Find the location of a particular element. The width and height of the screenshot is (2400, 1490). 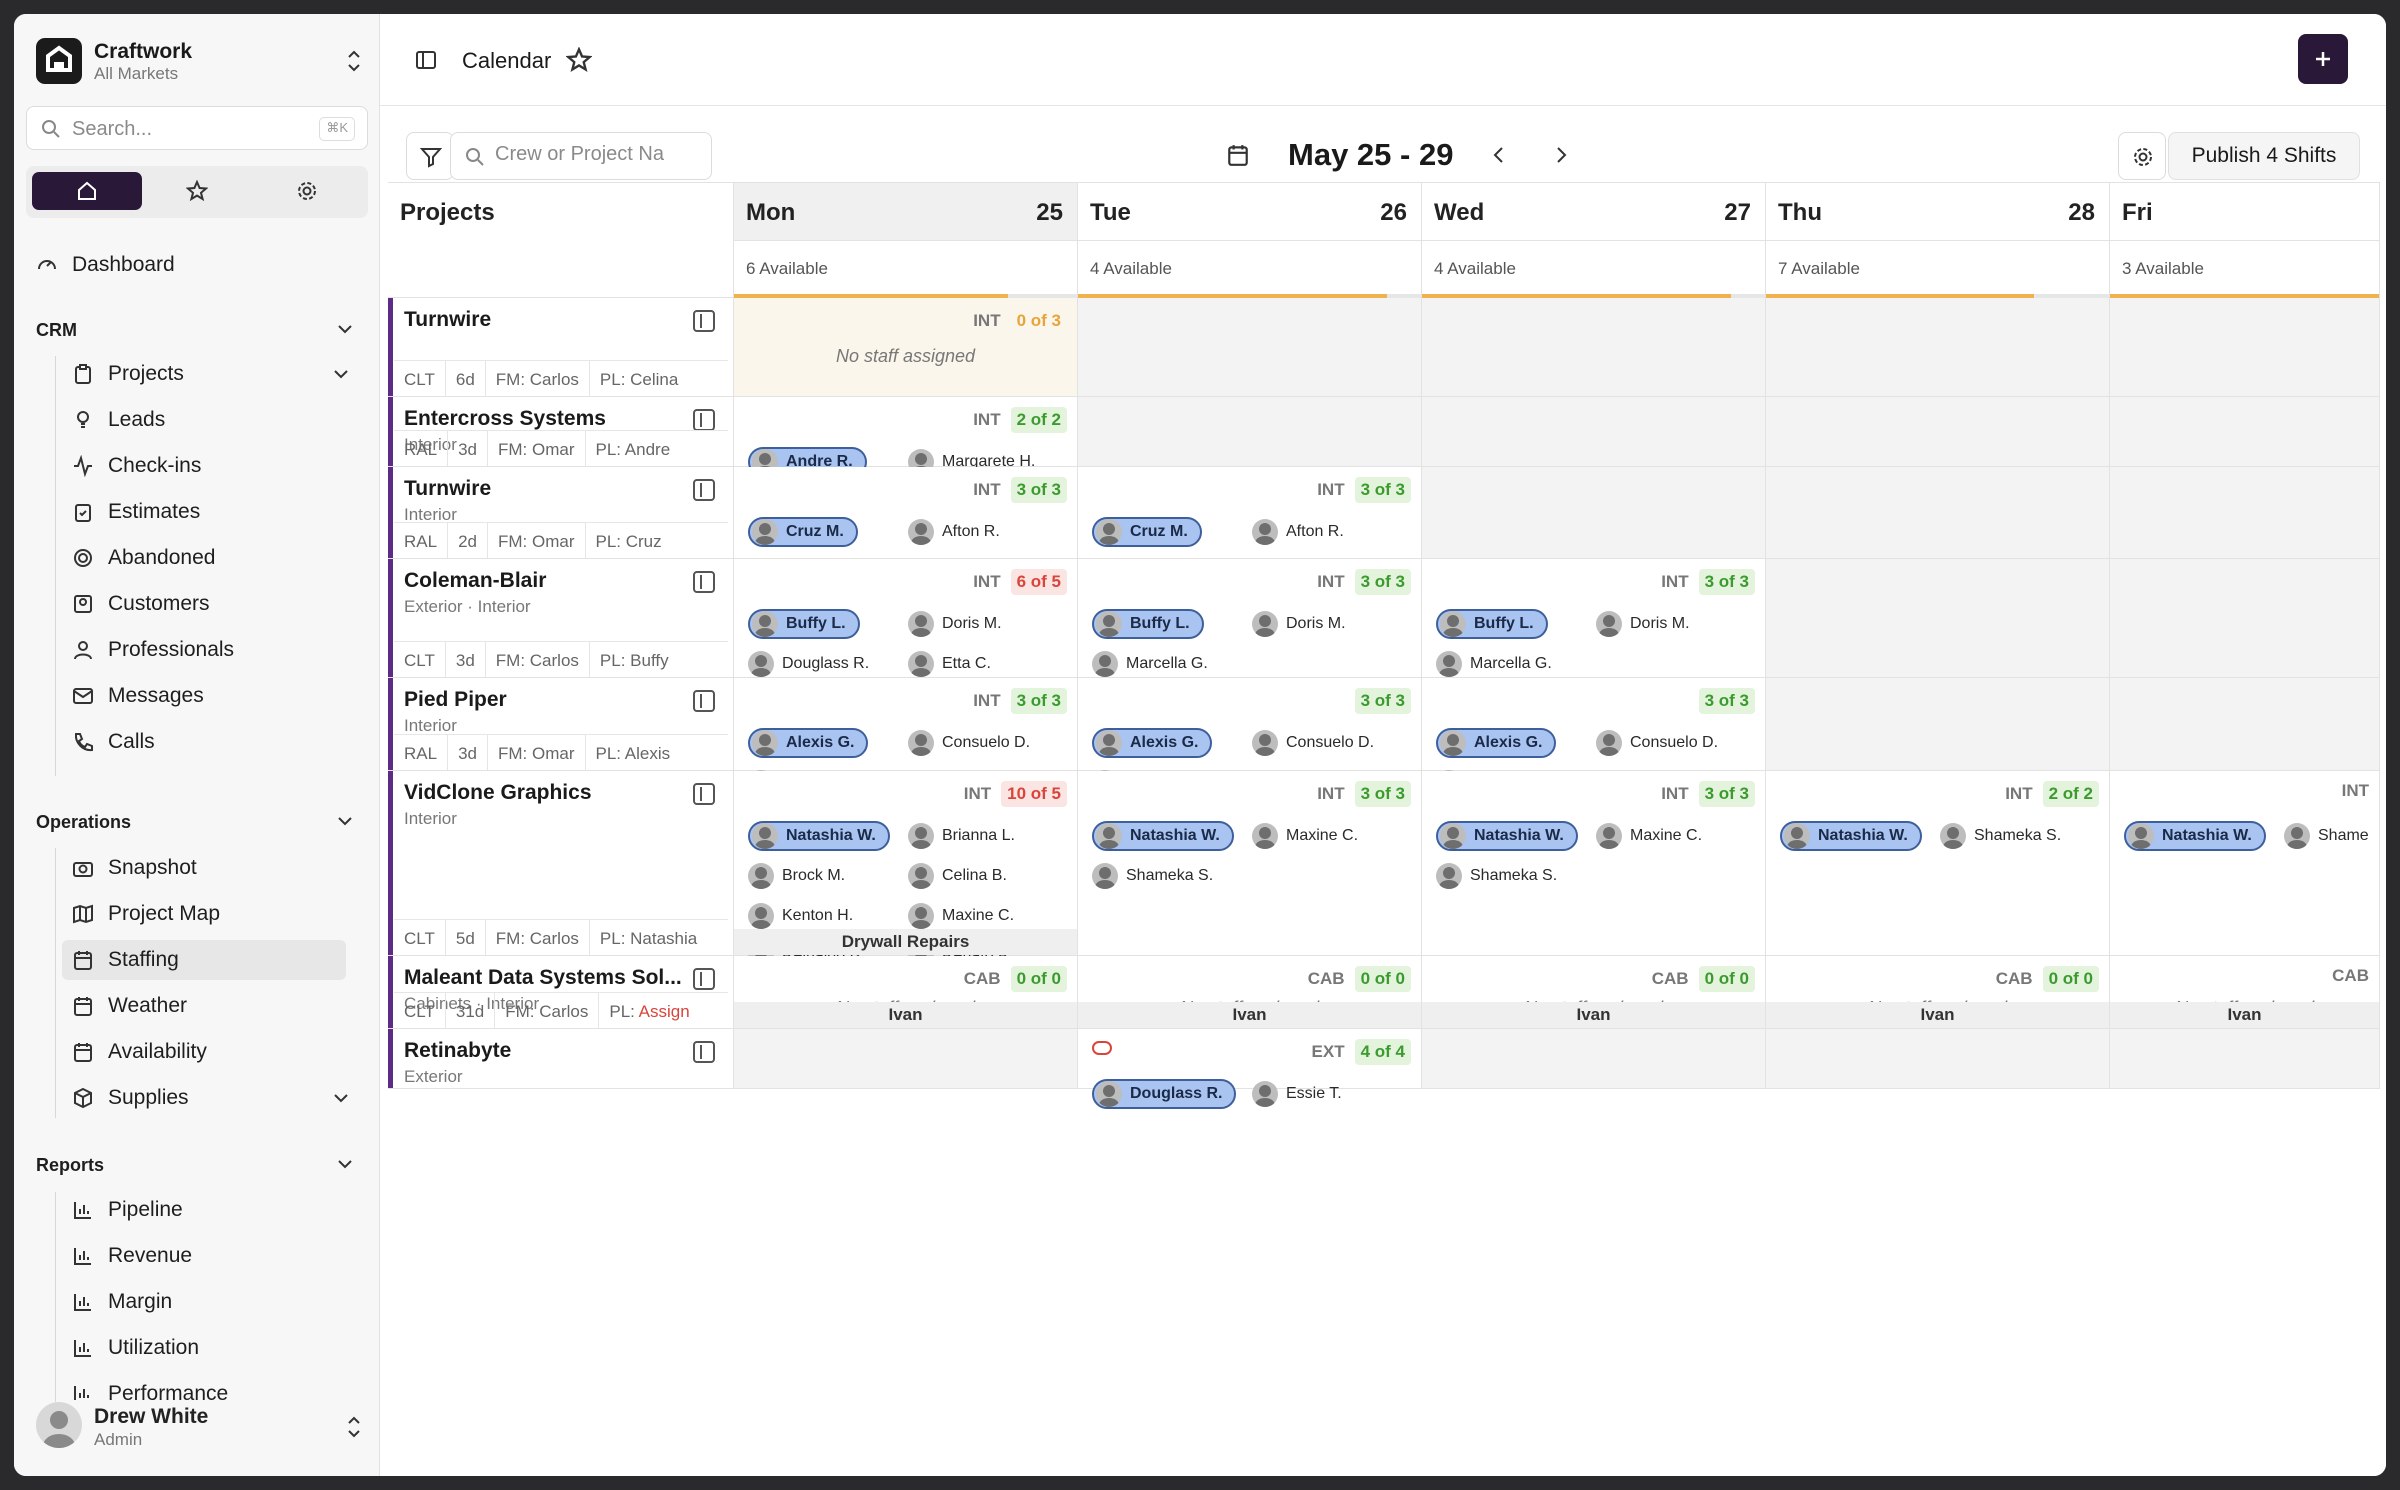

nav-supplies: Supplies is located at coordinates (212, 1098).